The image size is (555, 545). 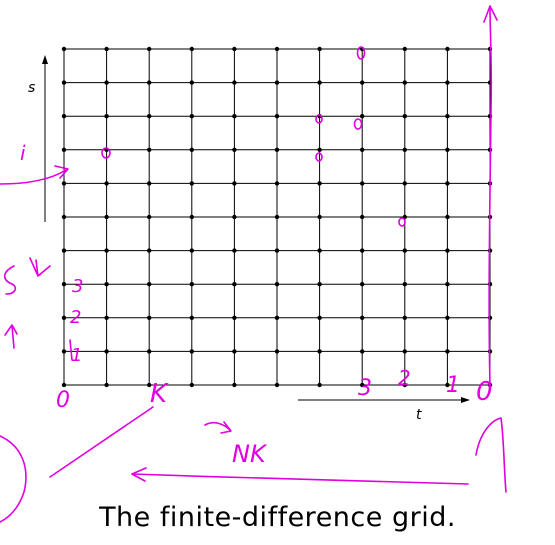 I want to click on col-3-label: 3, so click(x=365, y=388).